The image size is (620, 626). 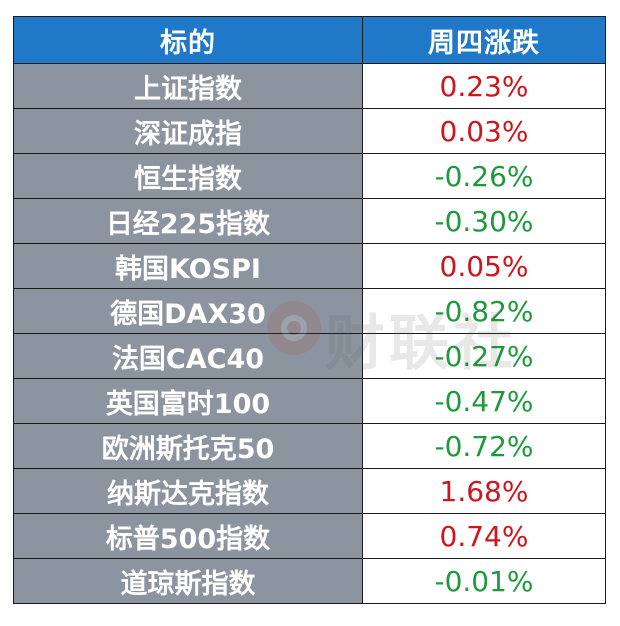 What do you see at coordinates (188, 356) in the screenshot?
I see `index-name: 法国CAC40` at bounding box center [188, 356].